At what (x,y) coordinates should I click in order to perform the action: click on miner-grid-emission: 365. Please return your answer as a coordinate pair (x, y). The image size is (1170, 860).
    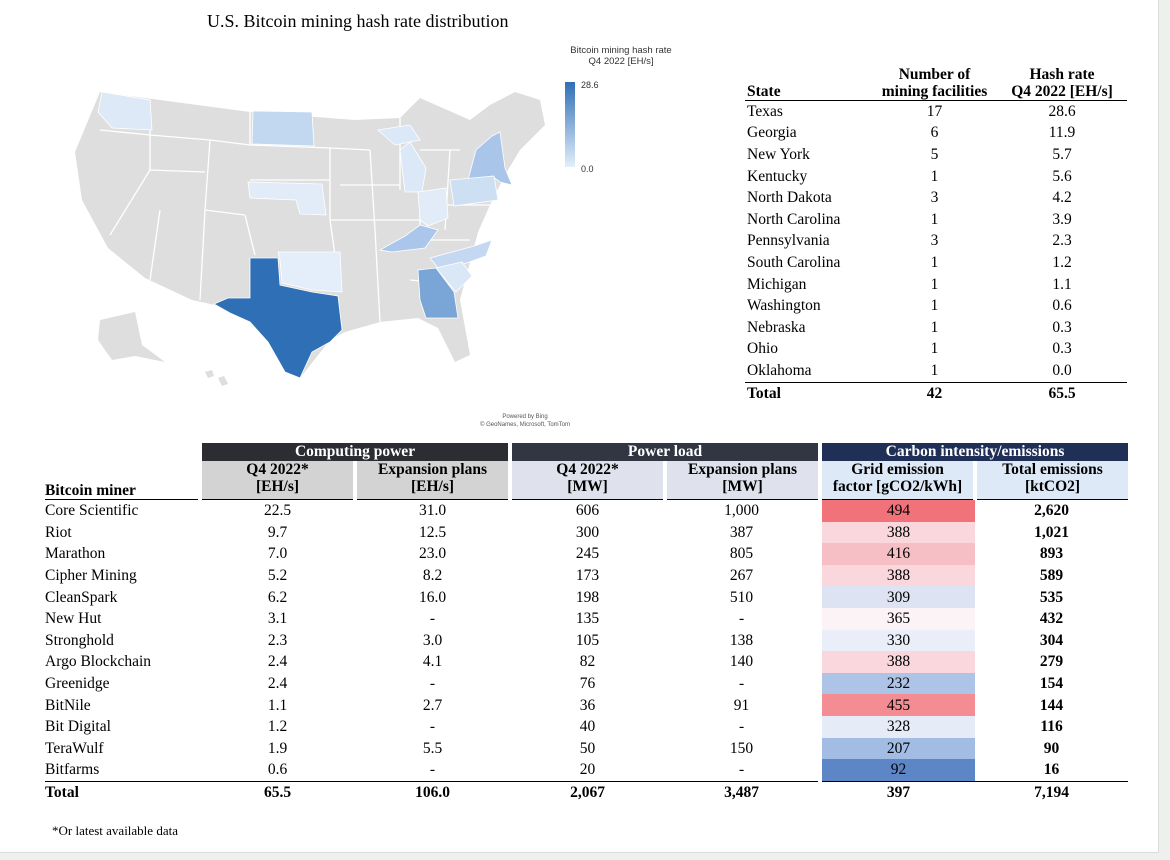
    Looking at the image, I should click on (897, 618).